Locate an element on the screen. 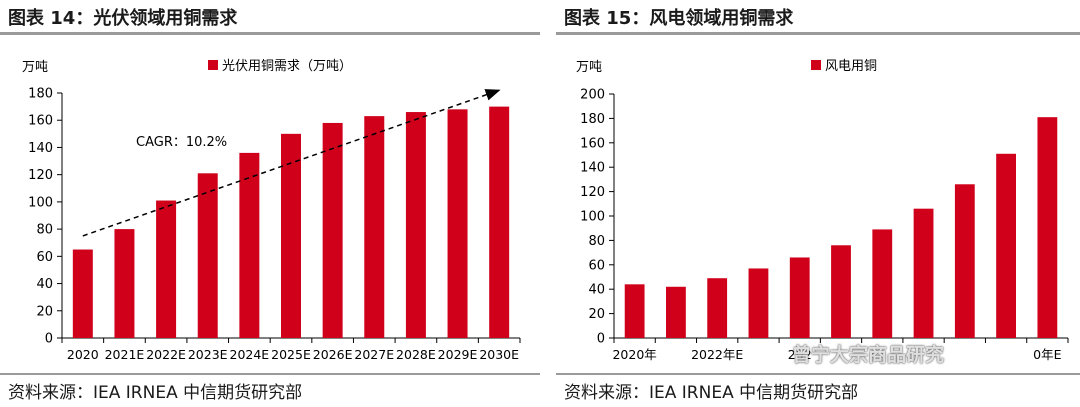 The width and height of the screenshot is (1080, 407). right-y-tick-label: 200 is located at coordinates (592, 95).